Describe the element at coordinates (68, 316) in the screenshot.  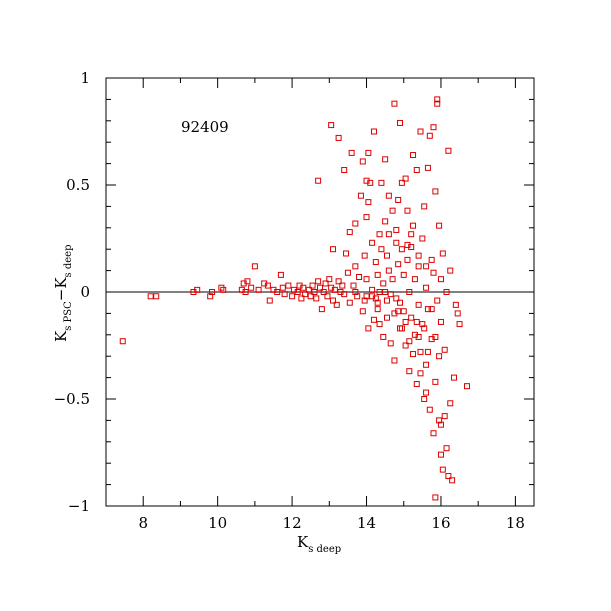
I see `y-axis-title-sub1: s PSC` at that location.